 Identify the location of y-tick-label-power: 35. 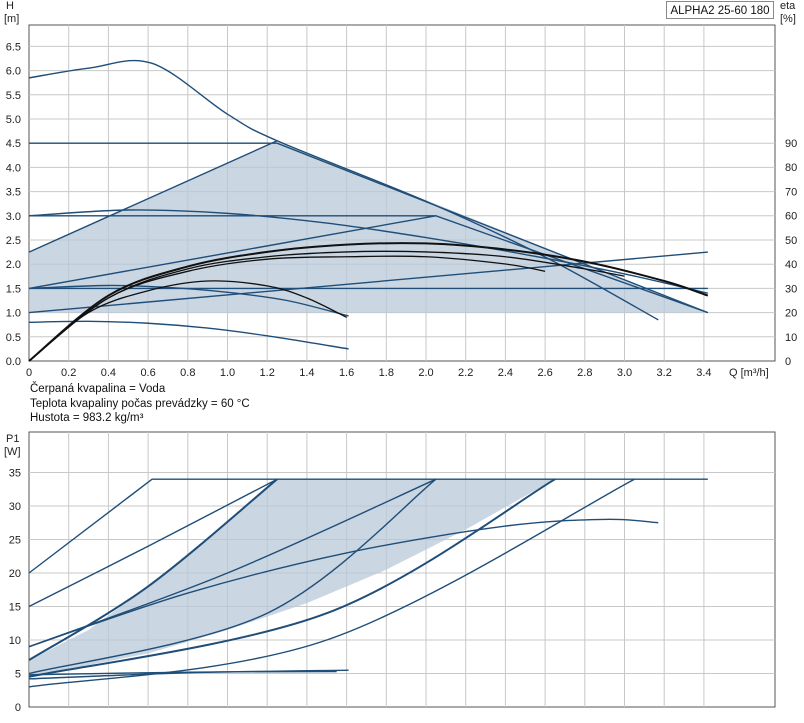
(15, 474).